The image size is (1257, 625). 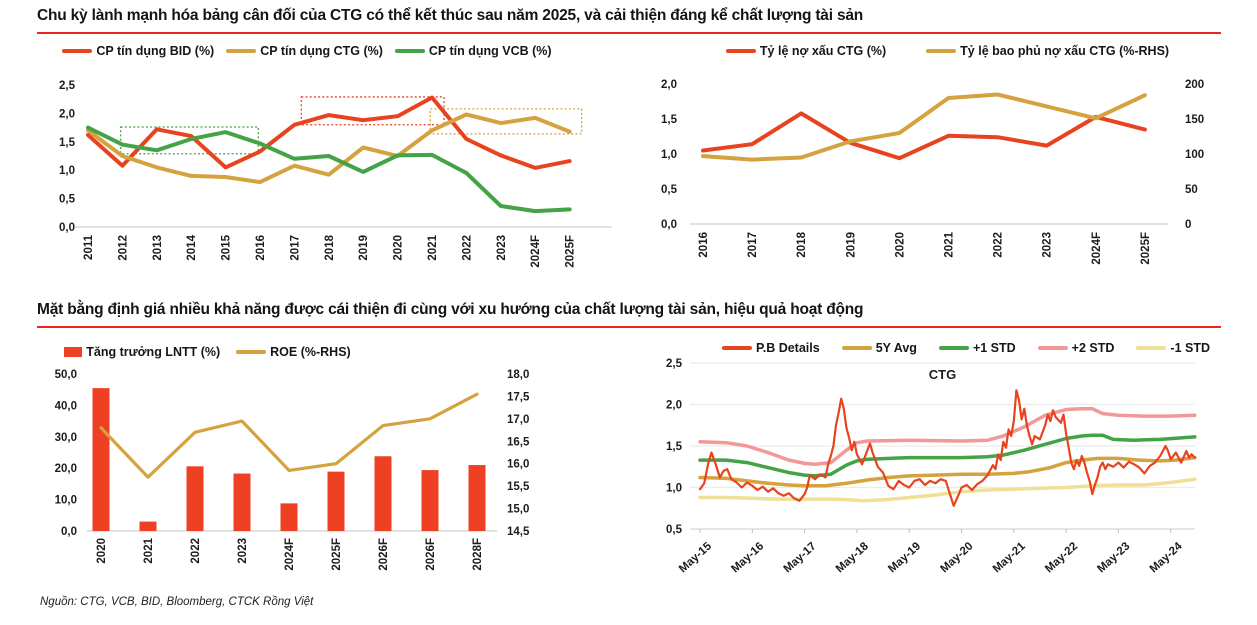 I want to click on y2-axis-tick-label: 50, so click(x=1191, y=190).